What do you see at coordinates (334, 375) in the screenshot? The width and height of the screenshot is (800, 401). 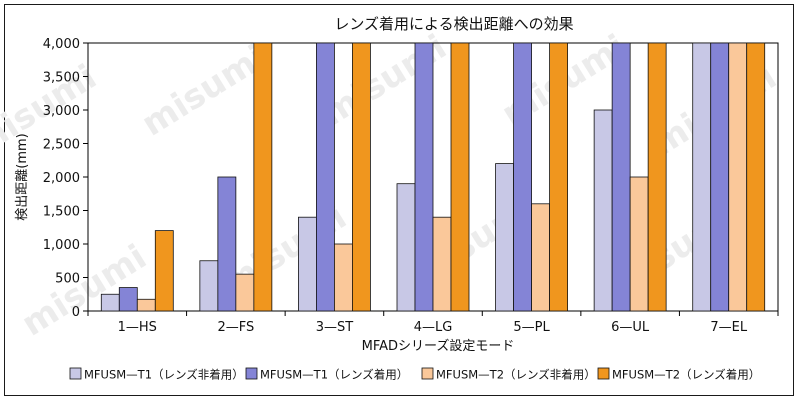 I see `legend-label: MFUSM—T1（レンズ着用）` at bounding box center [334, 375].